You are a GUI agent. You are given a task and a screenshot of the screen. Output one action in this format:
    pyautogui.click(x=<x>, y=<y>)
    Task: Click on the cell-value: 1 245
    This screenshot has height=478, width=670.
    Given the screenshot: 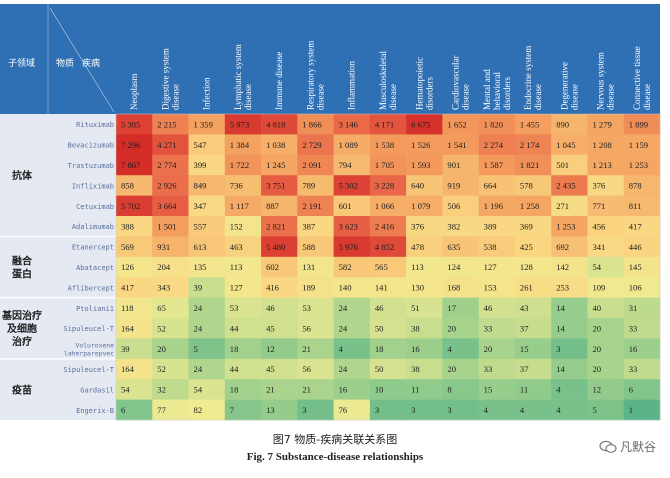 What is the action you would take?
    pyautogui.click(x=275, y=165)
    